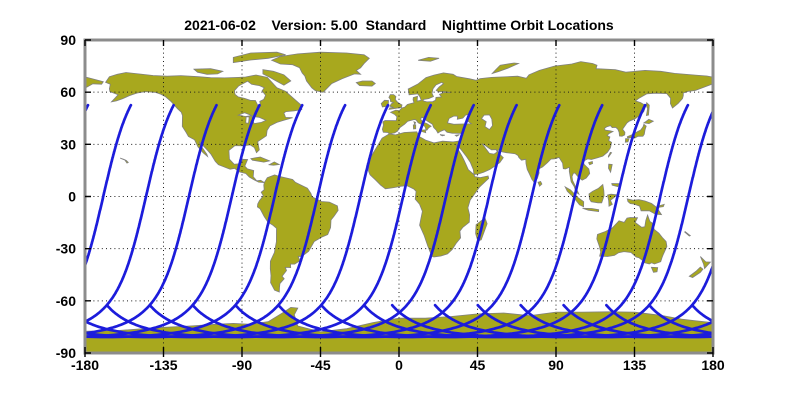  What do you see at coordinates (247, 120) in the screenshot?
I see `lake-michigan` at bounding box center [247, 120].